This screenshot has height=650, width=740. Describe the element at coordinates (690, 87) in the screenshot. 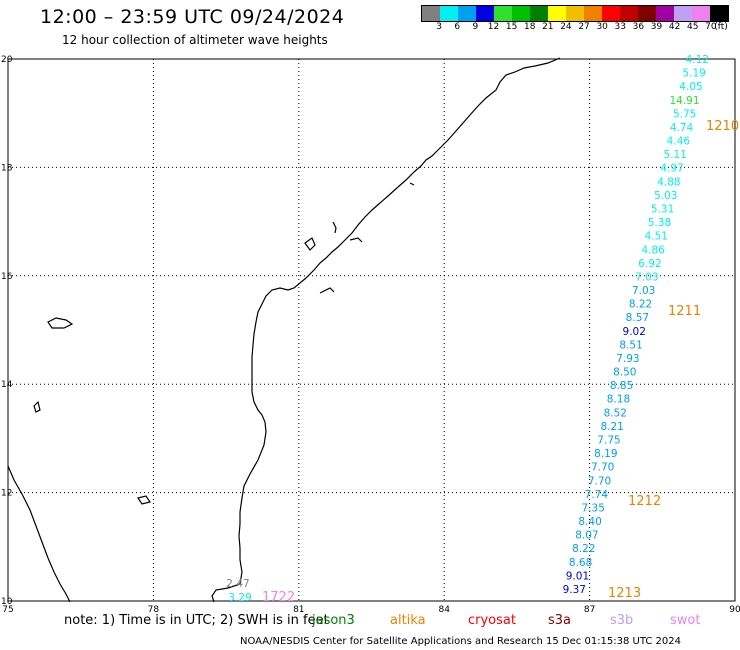

I see `wave-height-value: 4.05` at that location.